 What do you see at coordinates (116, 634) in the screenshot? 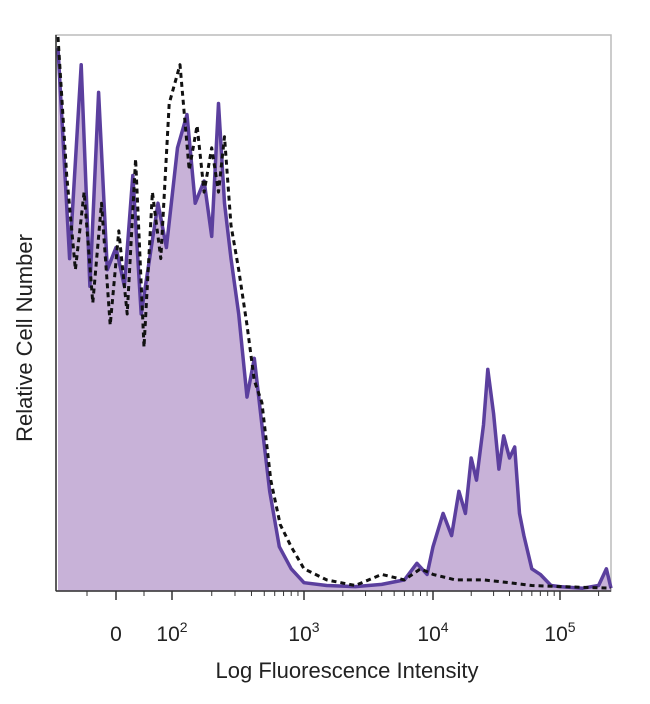
I see `x-tick-label: 0` at bounding box center [116, 634].